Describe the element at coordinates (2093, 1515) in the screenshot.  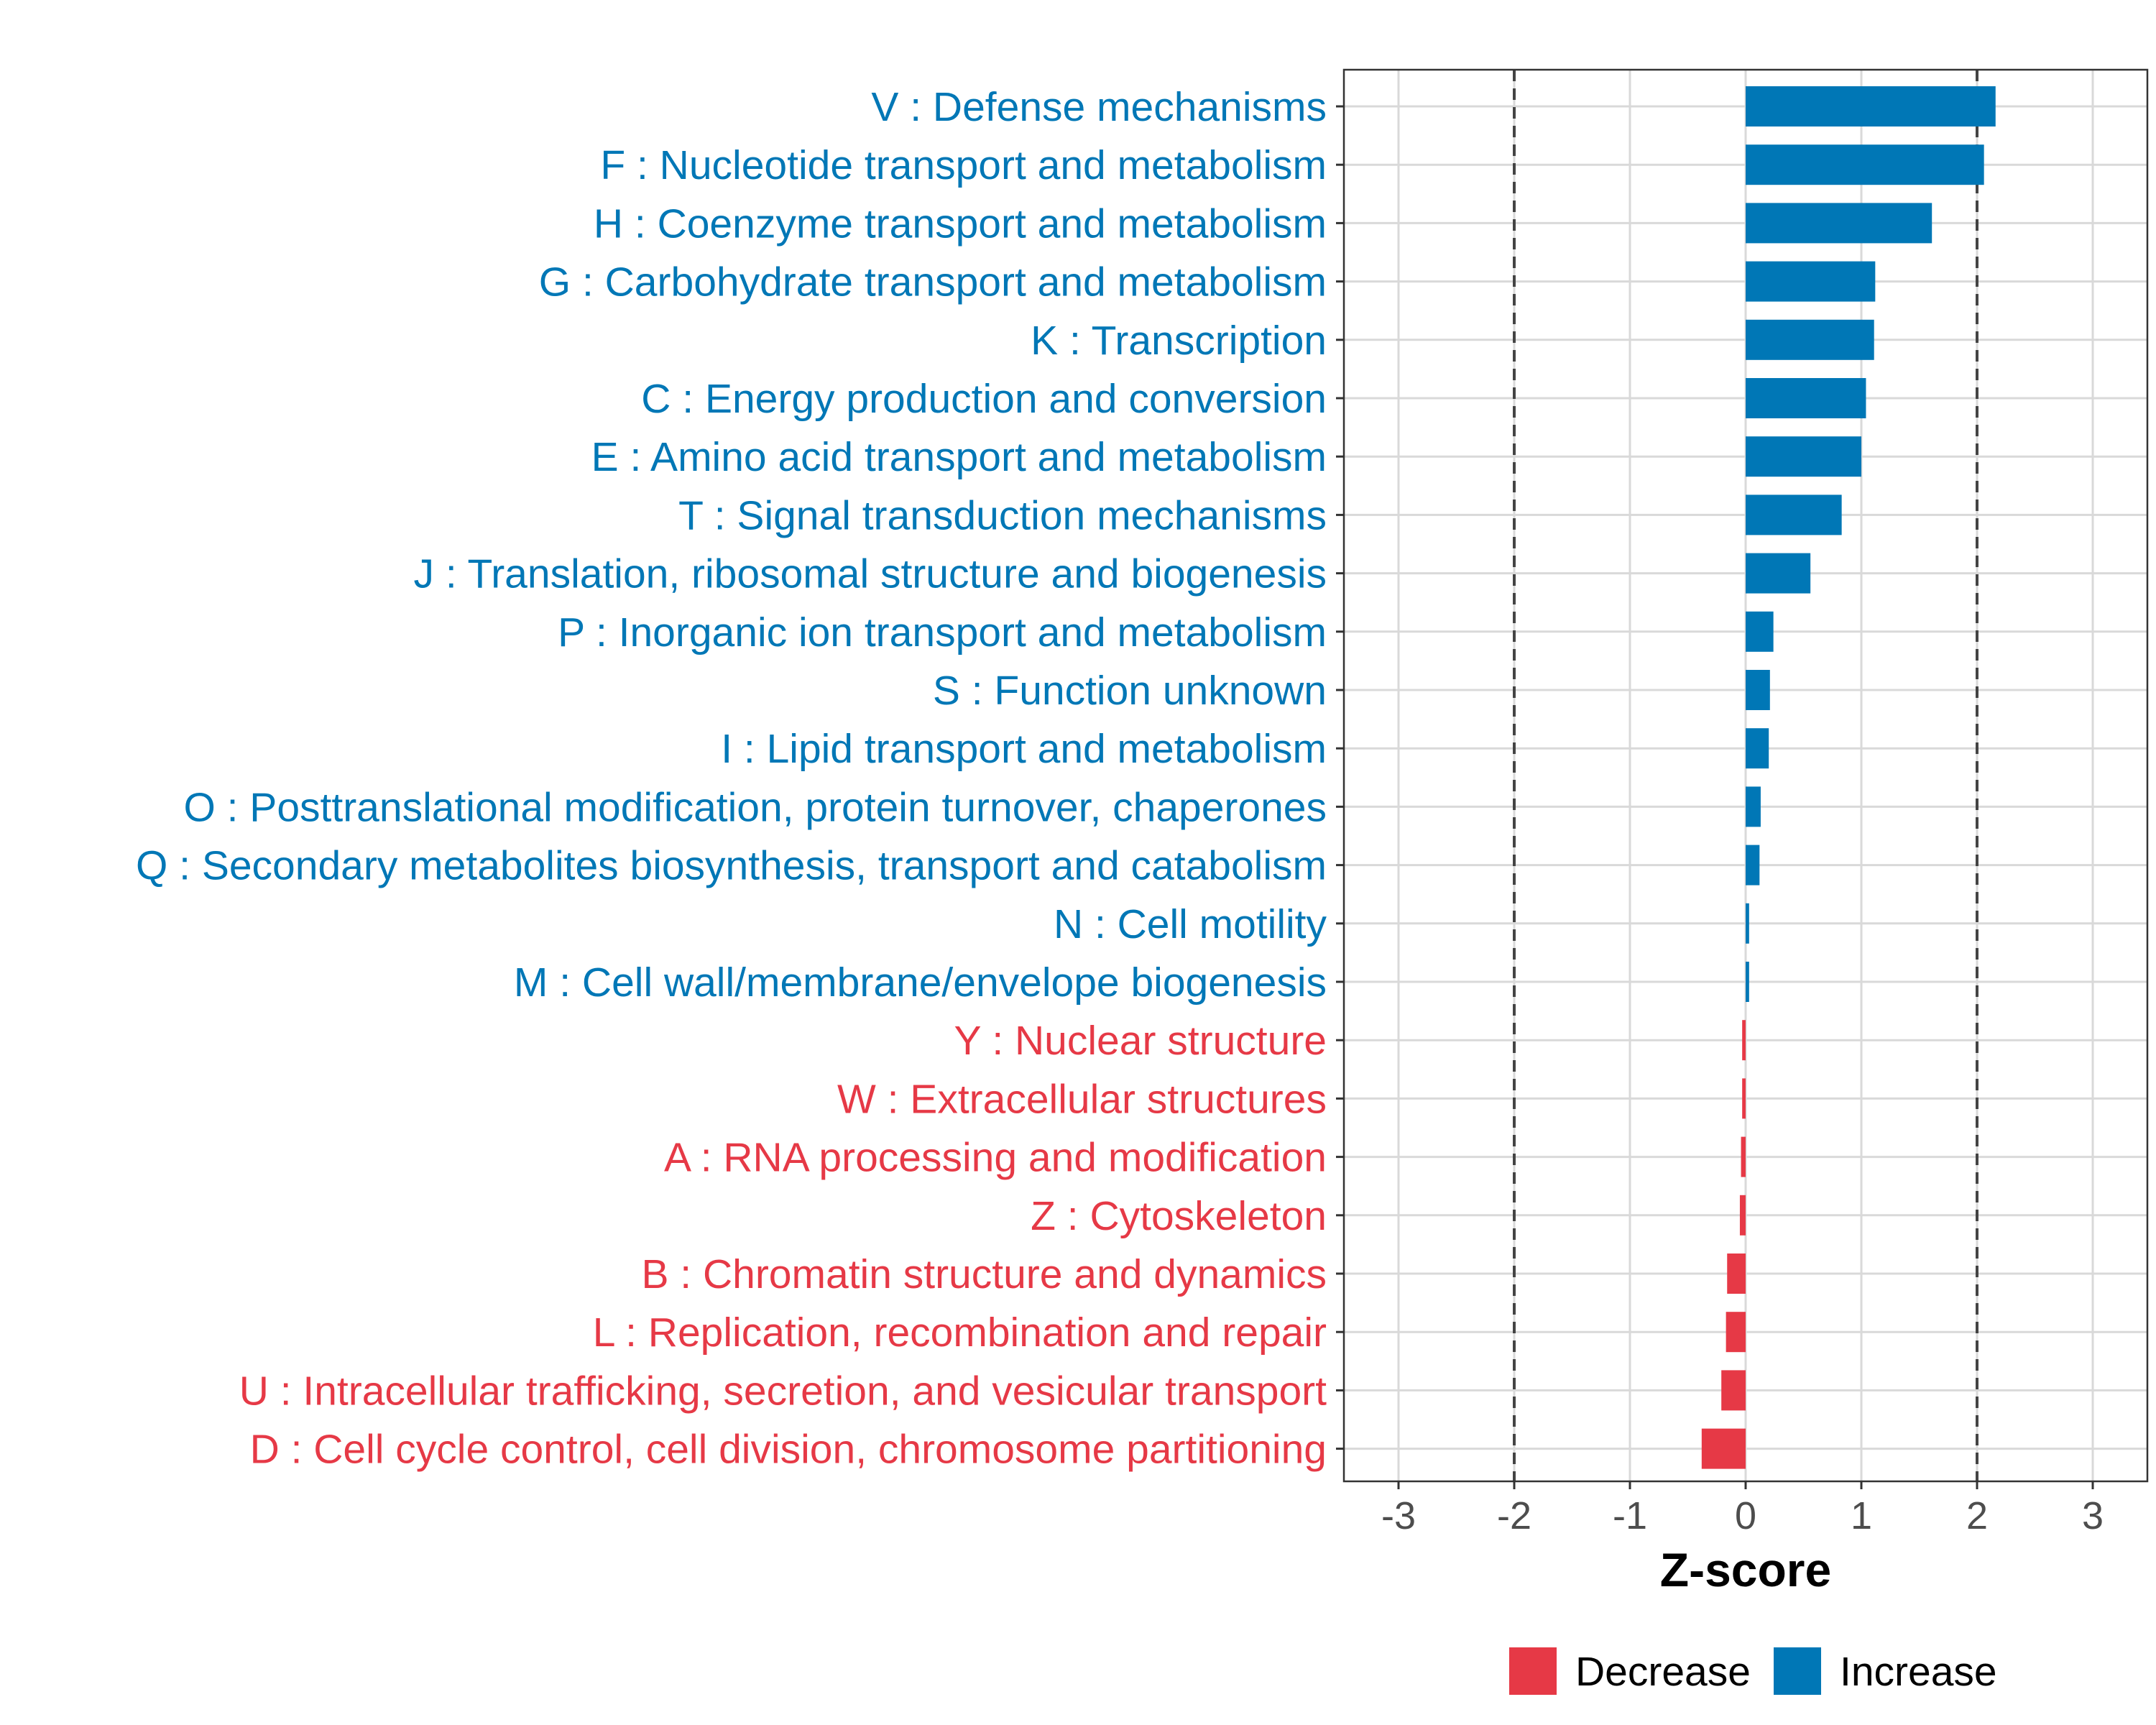
I see `x-tick-label: 3` at that location.